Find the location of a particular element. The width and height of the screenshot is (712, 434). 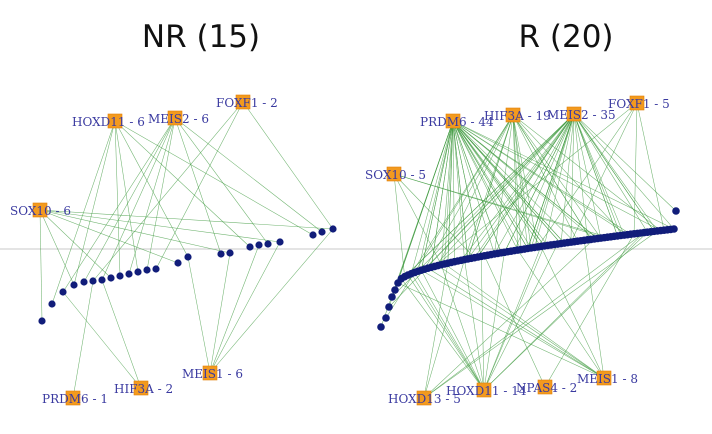

hub-label-meis2: MEIS2 - 6 is located at coordinates (178, 119).